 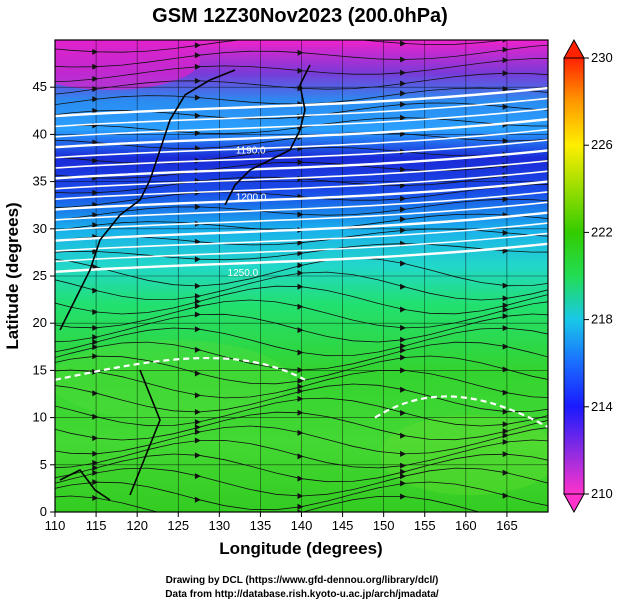 I want to click on coast-philippines, so click(x=145, y=432).